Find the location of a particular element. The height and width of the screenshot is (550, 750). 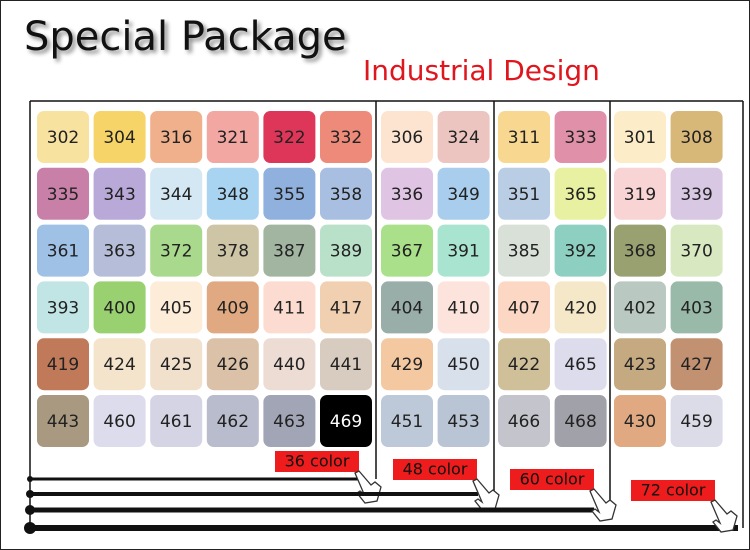

swatch-code: 343 is located at coordinates (119, 195).